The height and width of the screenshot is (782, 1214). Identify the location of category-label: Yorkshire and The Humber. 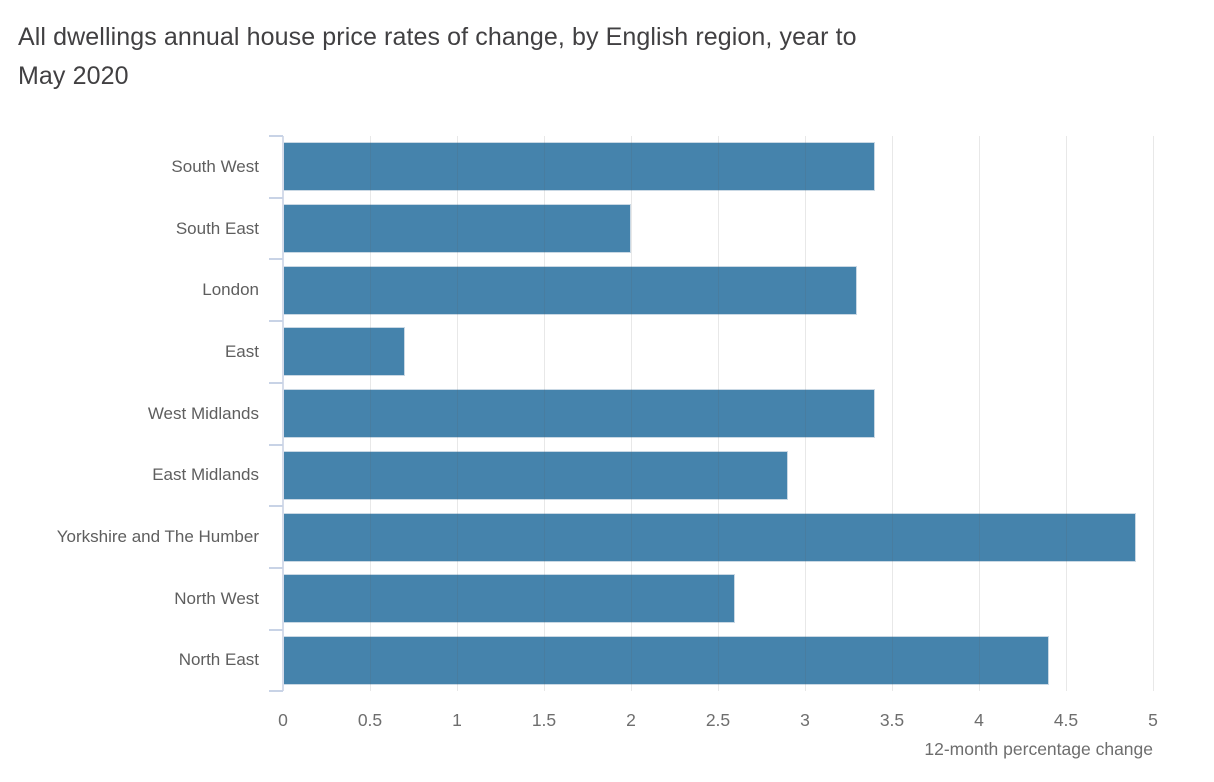
(157, 537).